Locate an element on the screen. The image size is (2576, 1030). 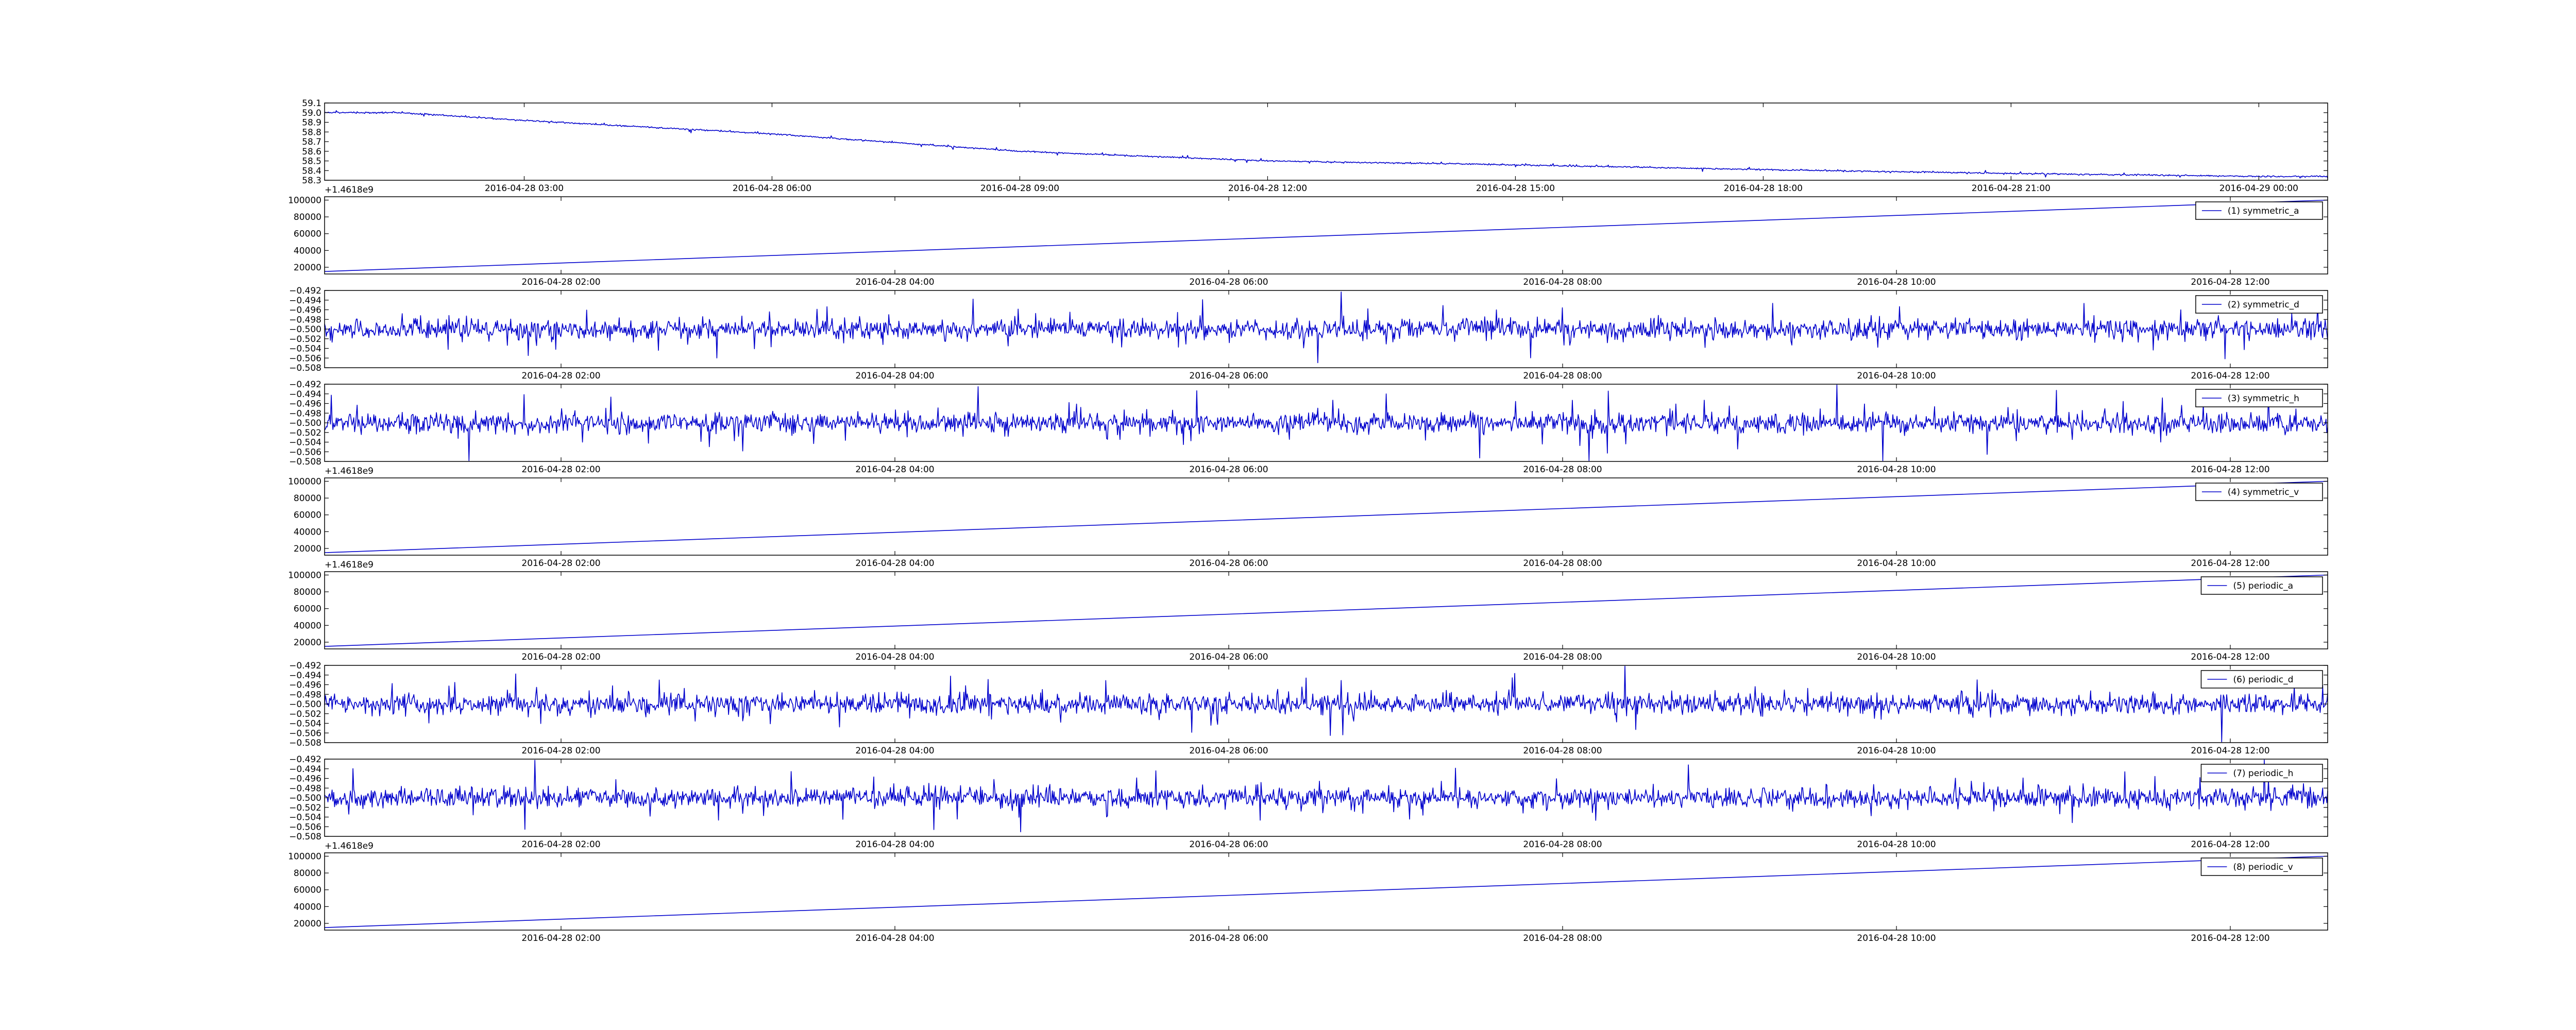
x-tick-label: 2016-04-29 00:00 is located at coordinates (2258, 189).